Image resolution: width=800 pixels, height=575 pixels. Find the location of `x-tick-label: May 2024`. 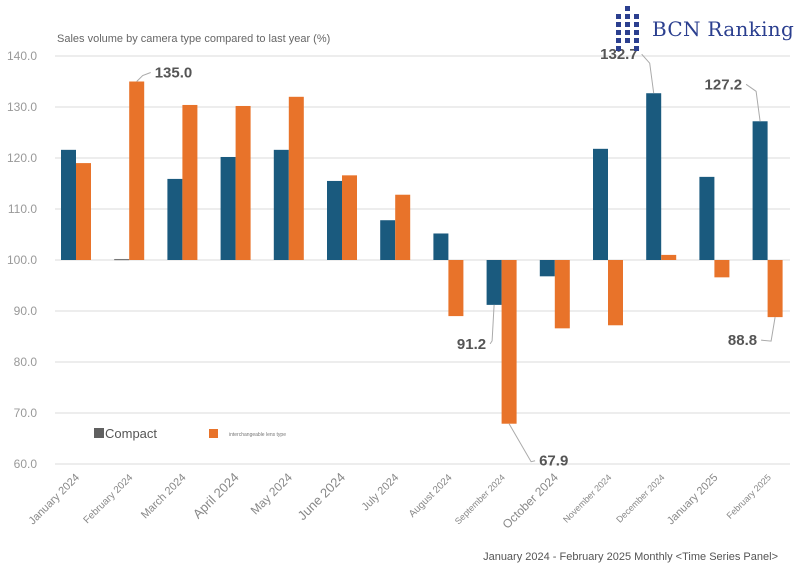

x-tick-label: May 2024 is located at coordinates (271, 493).